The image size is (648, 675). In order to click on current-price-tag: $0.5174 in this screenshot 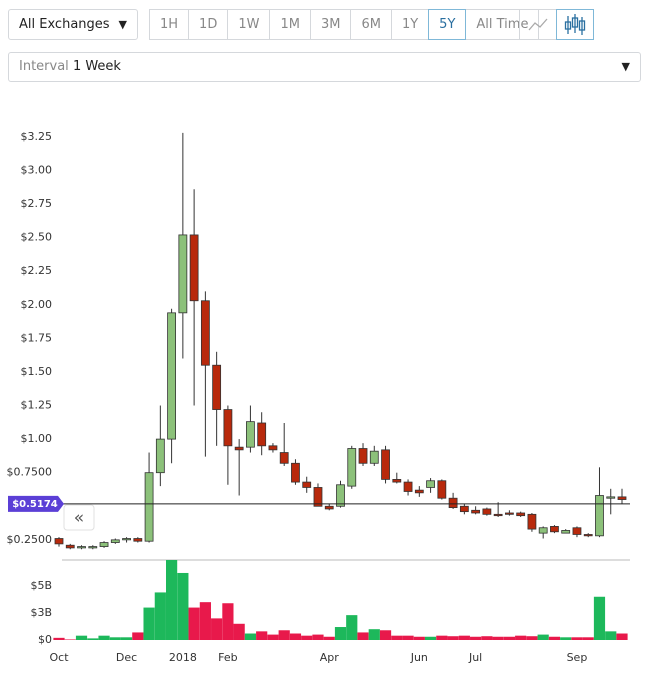, I will do `click(36, 503)`.